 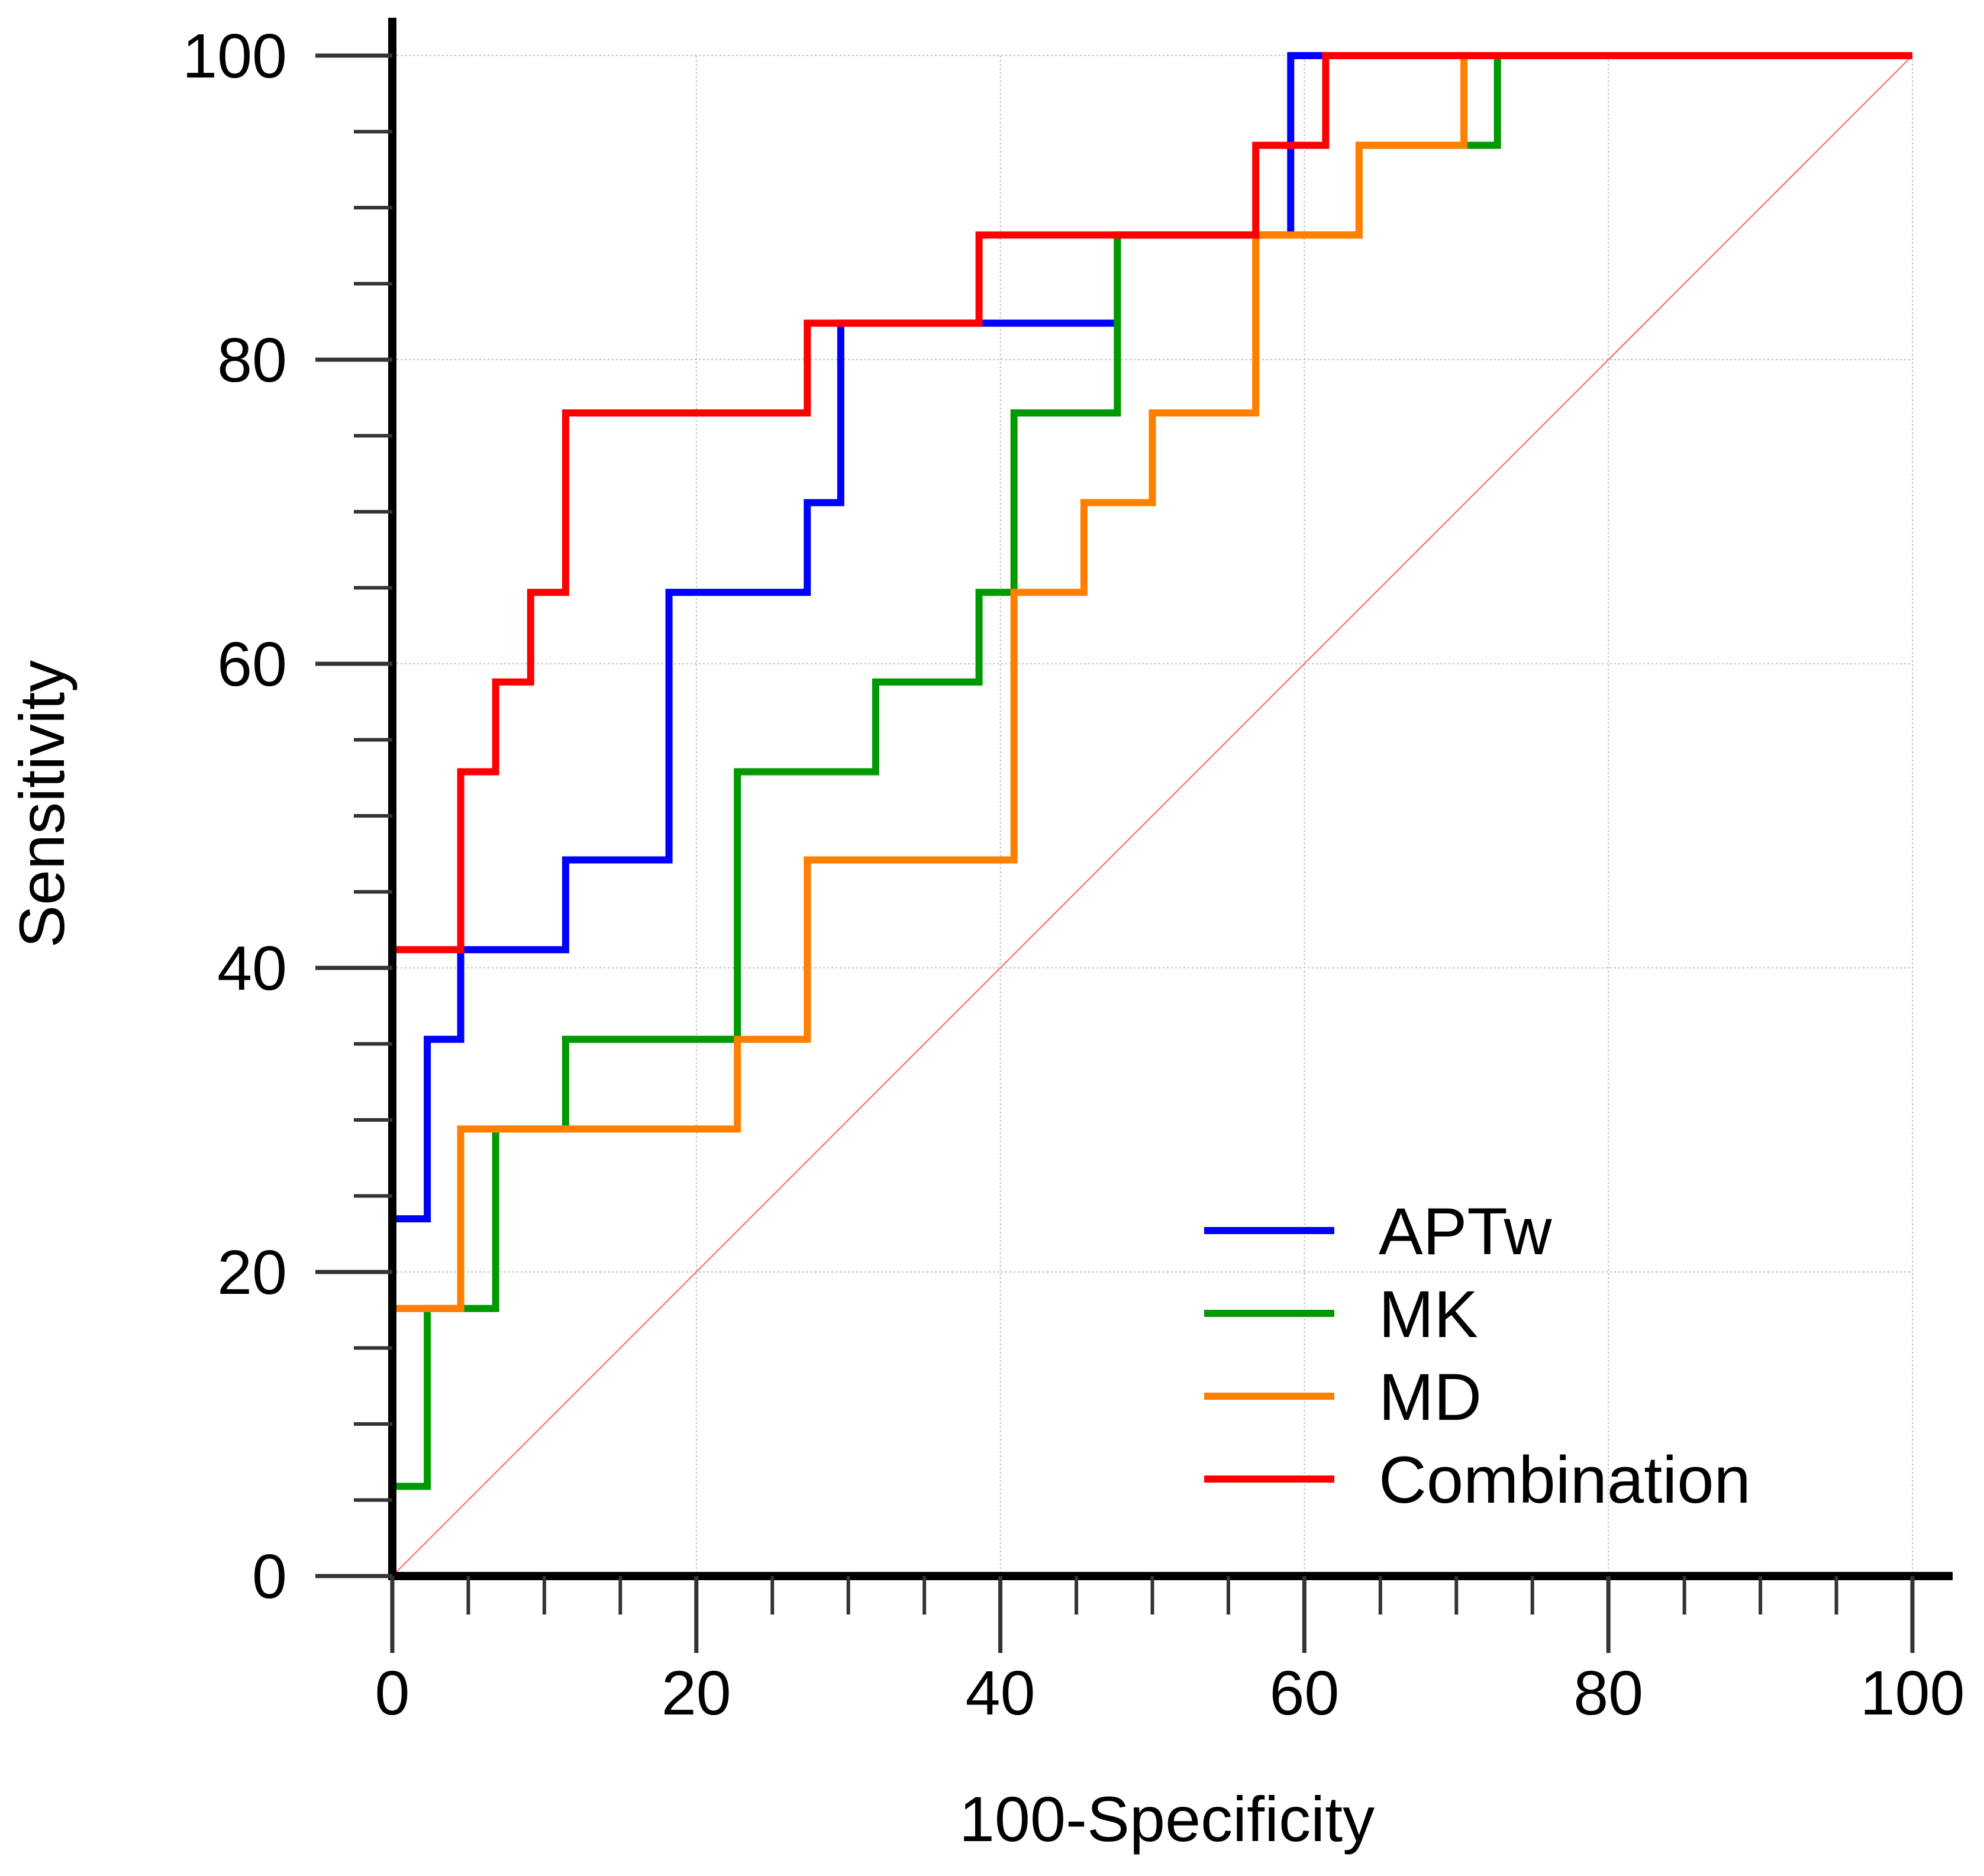 I want to click on x-tick-label-100: 100, so click(x=1912, y=1693).